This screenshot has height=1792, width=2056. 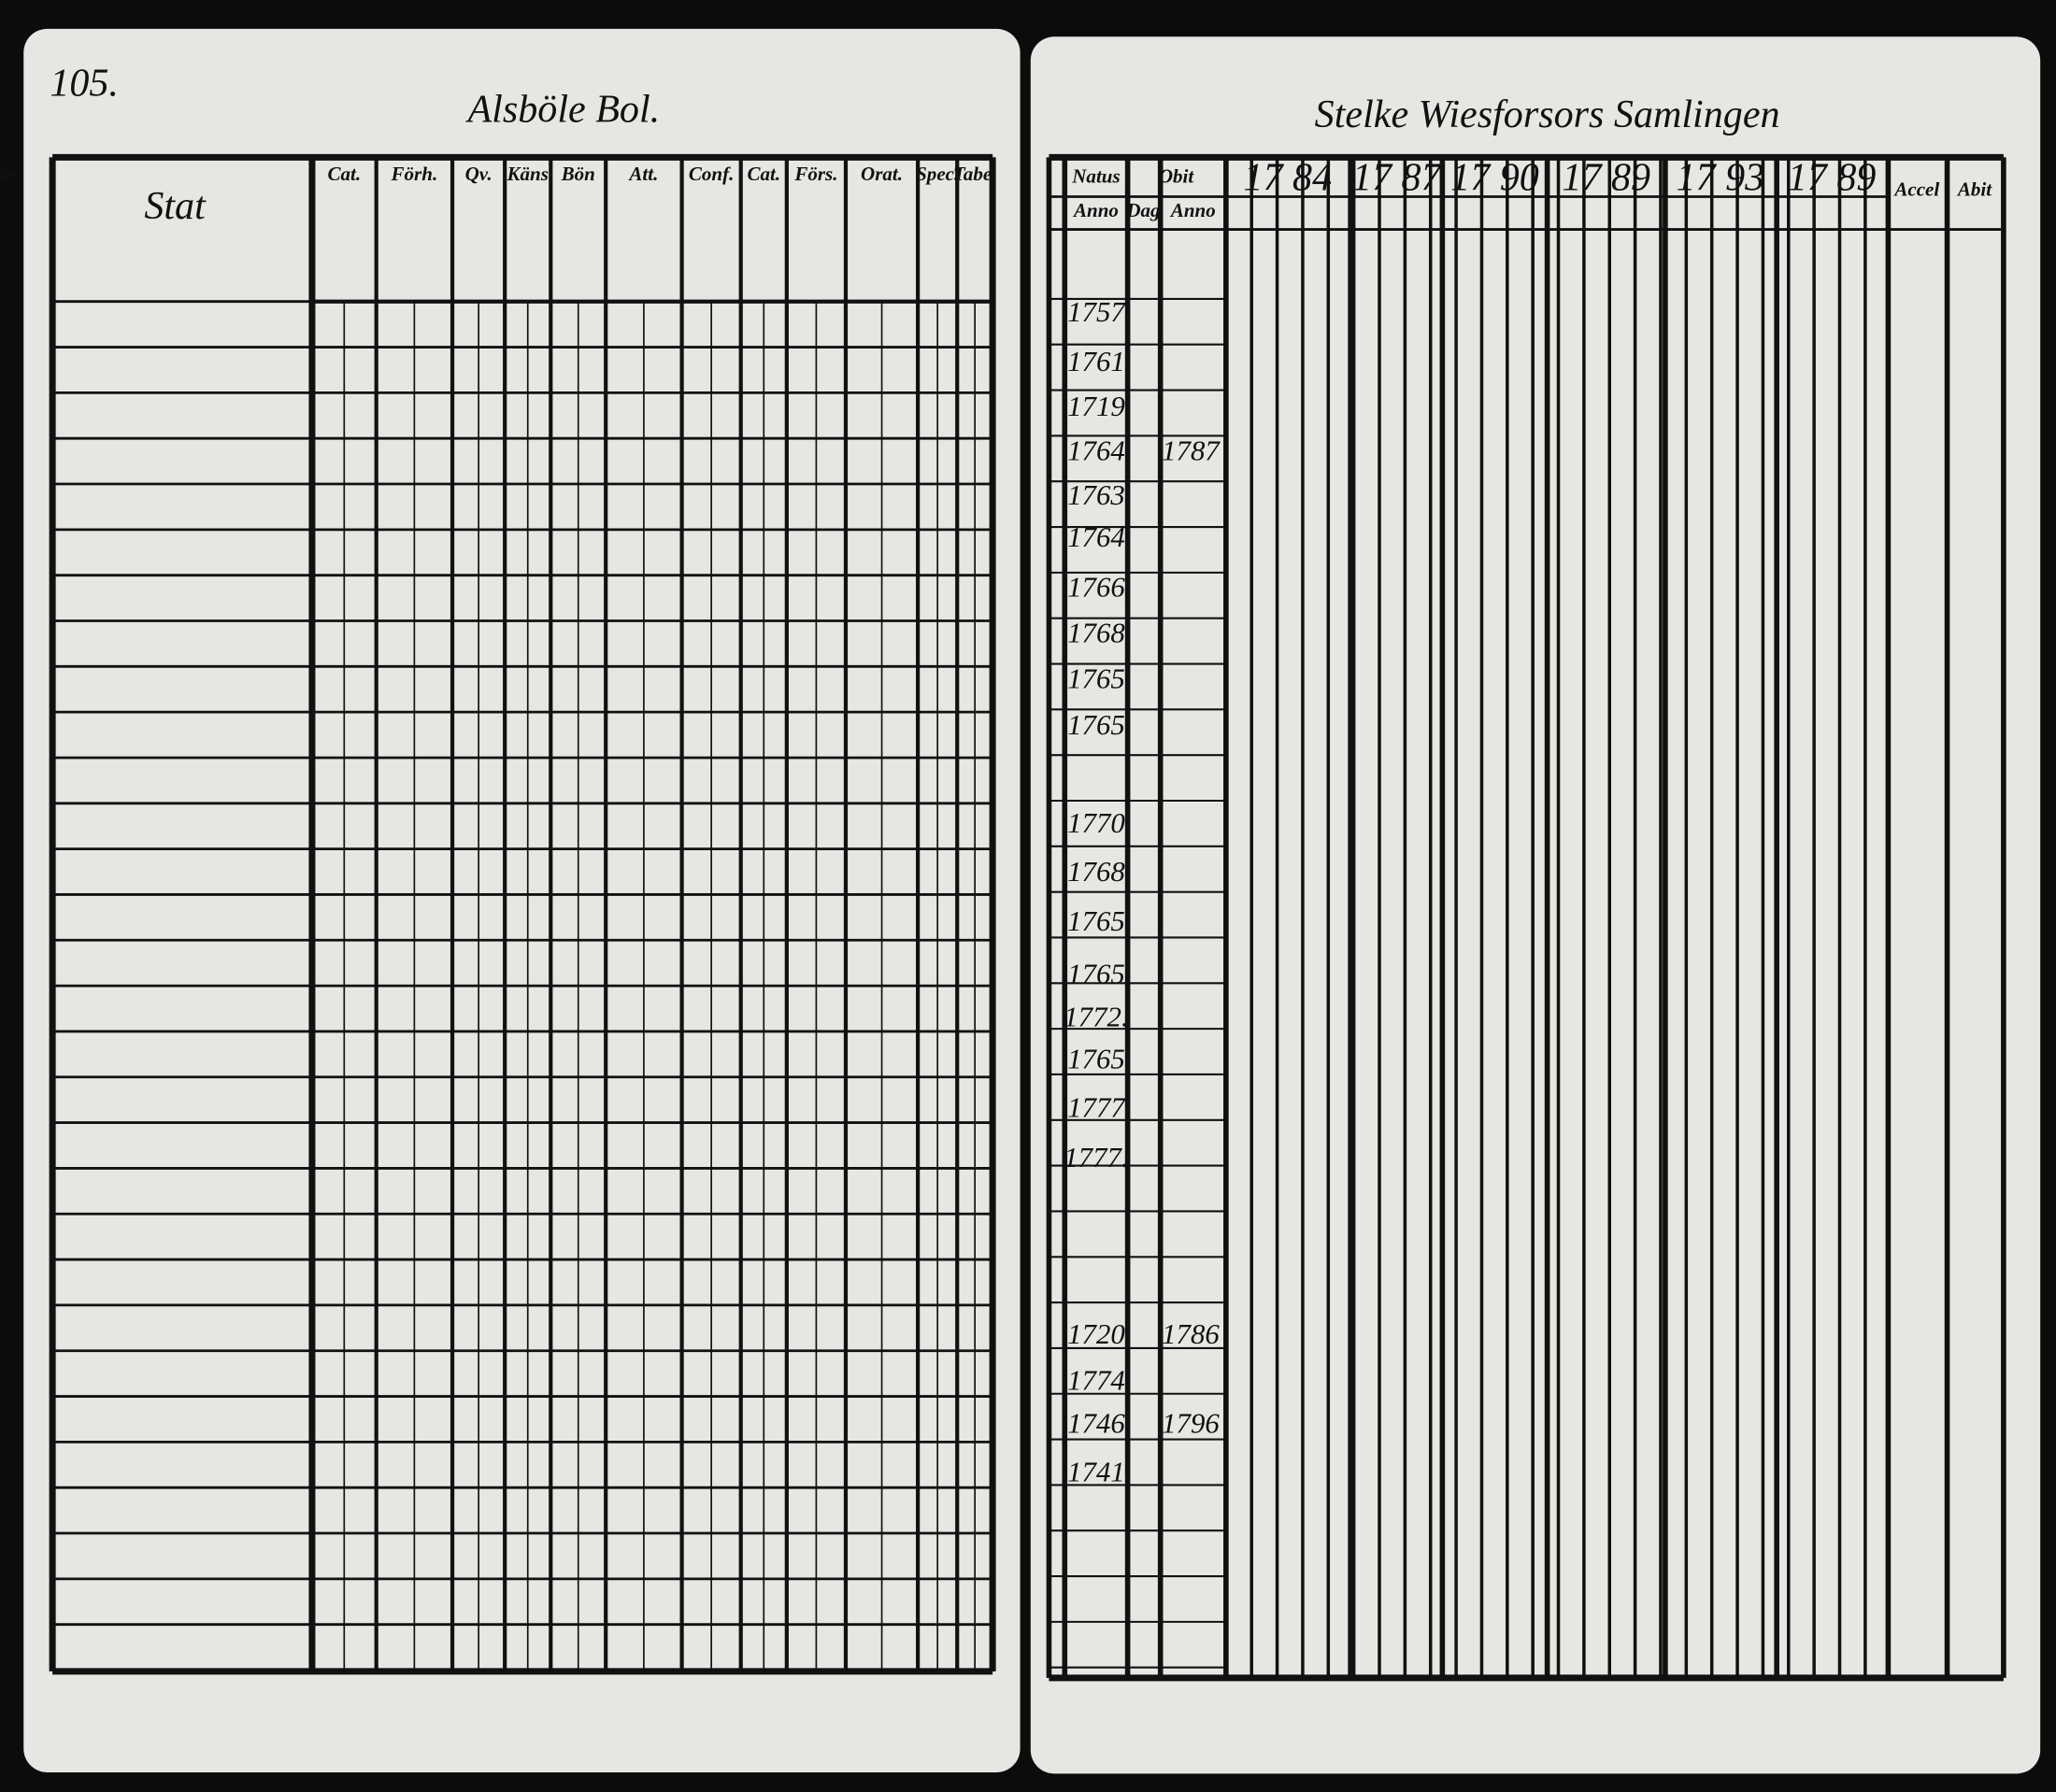 I want to click on birth-year: 1770, so click(x=1096, y=823).